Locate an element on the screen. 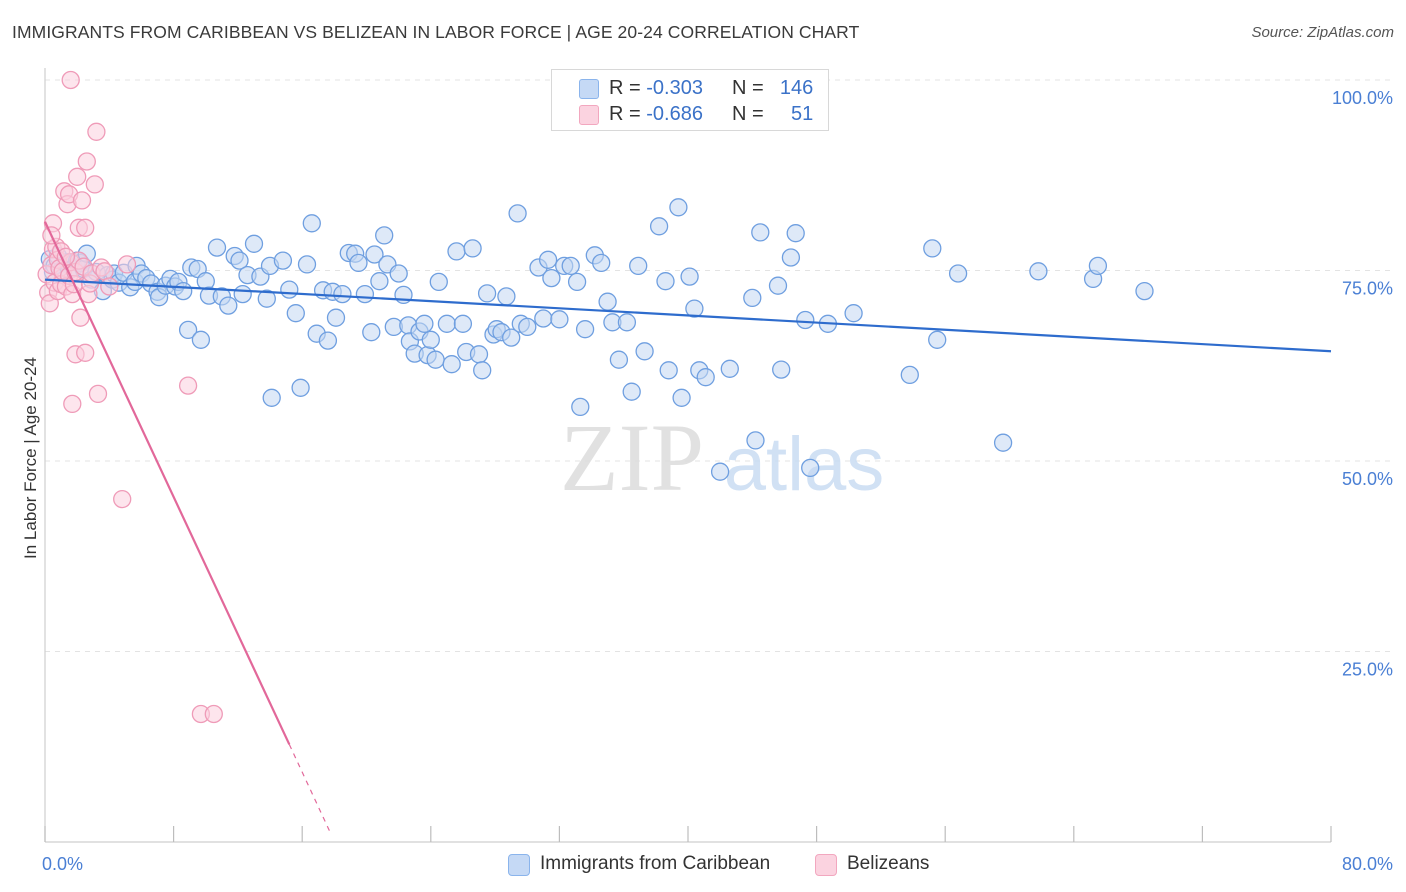  legend-n-value: 51 is located at coordinates (802, 114).